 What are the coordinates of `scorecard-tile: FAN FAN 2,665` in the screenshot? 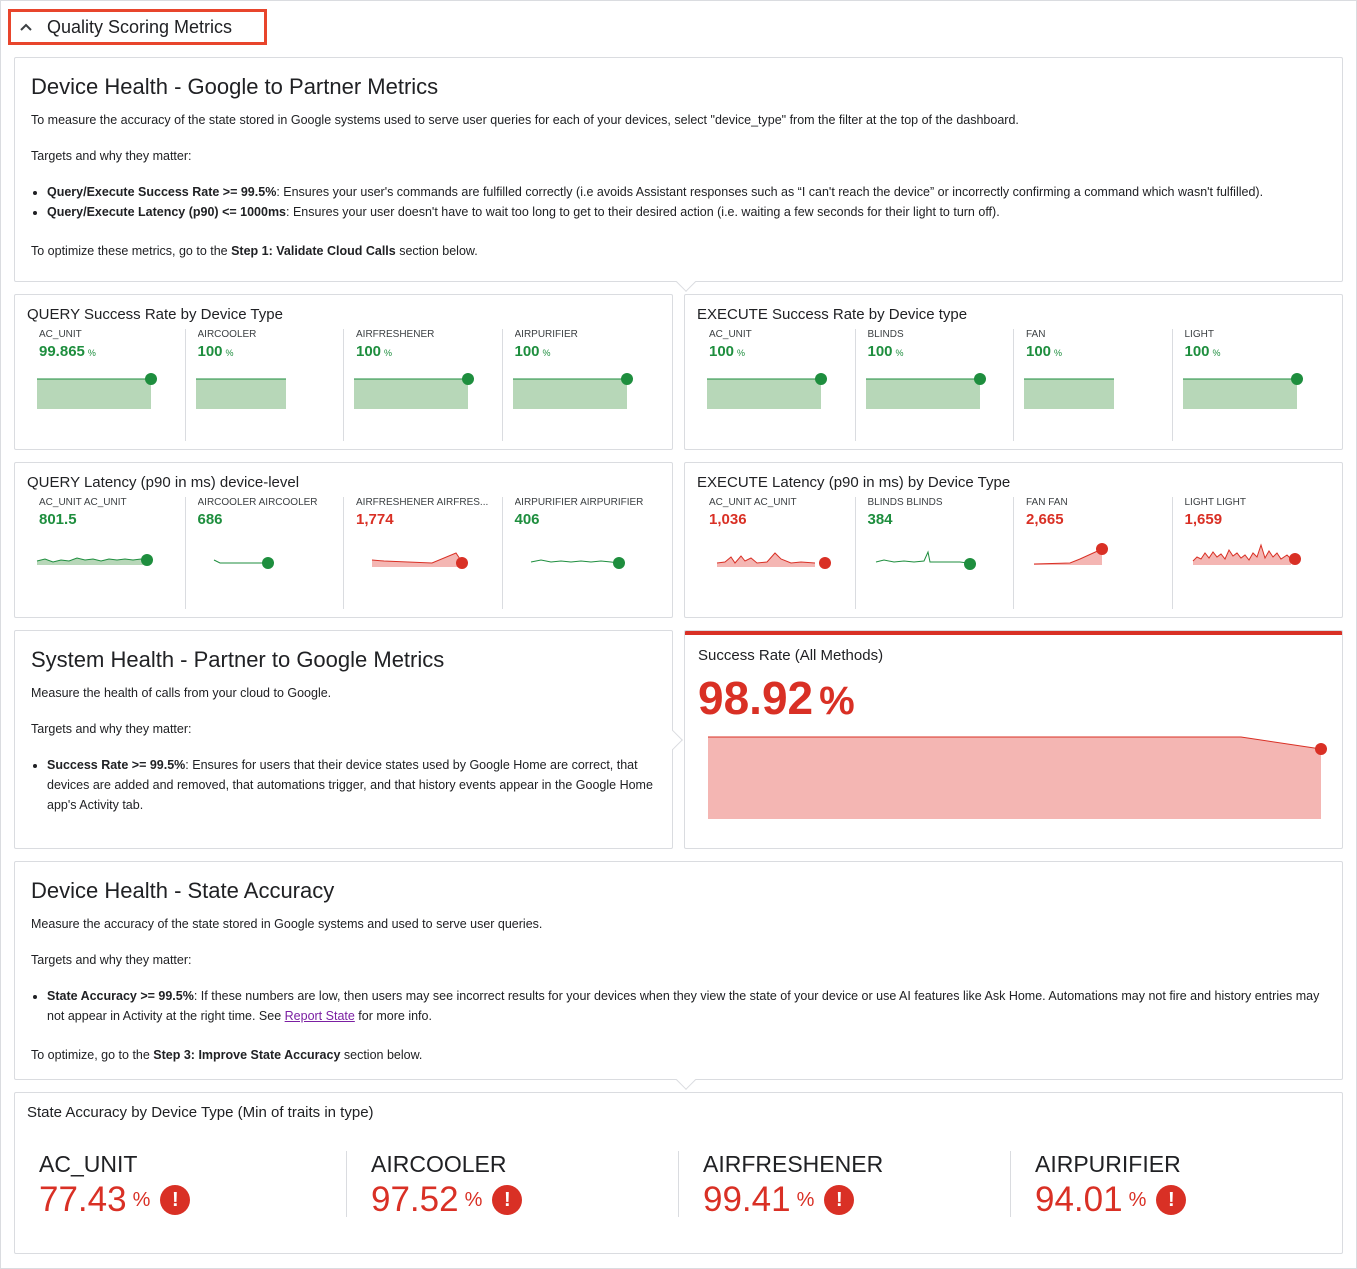 It's located at (1092, 553).